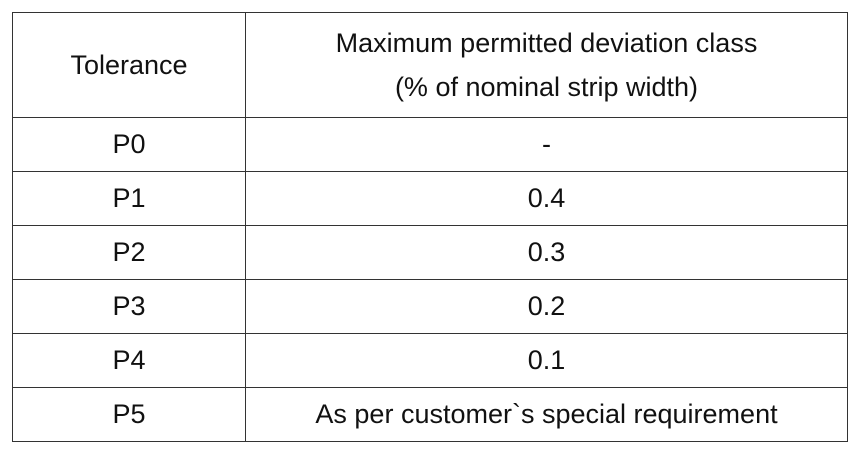 Image resolution: width=860 pixels, height=452 pixels. I want to click on deviation-cell: -, so click(546, 144).